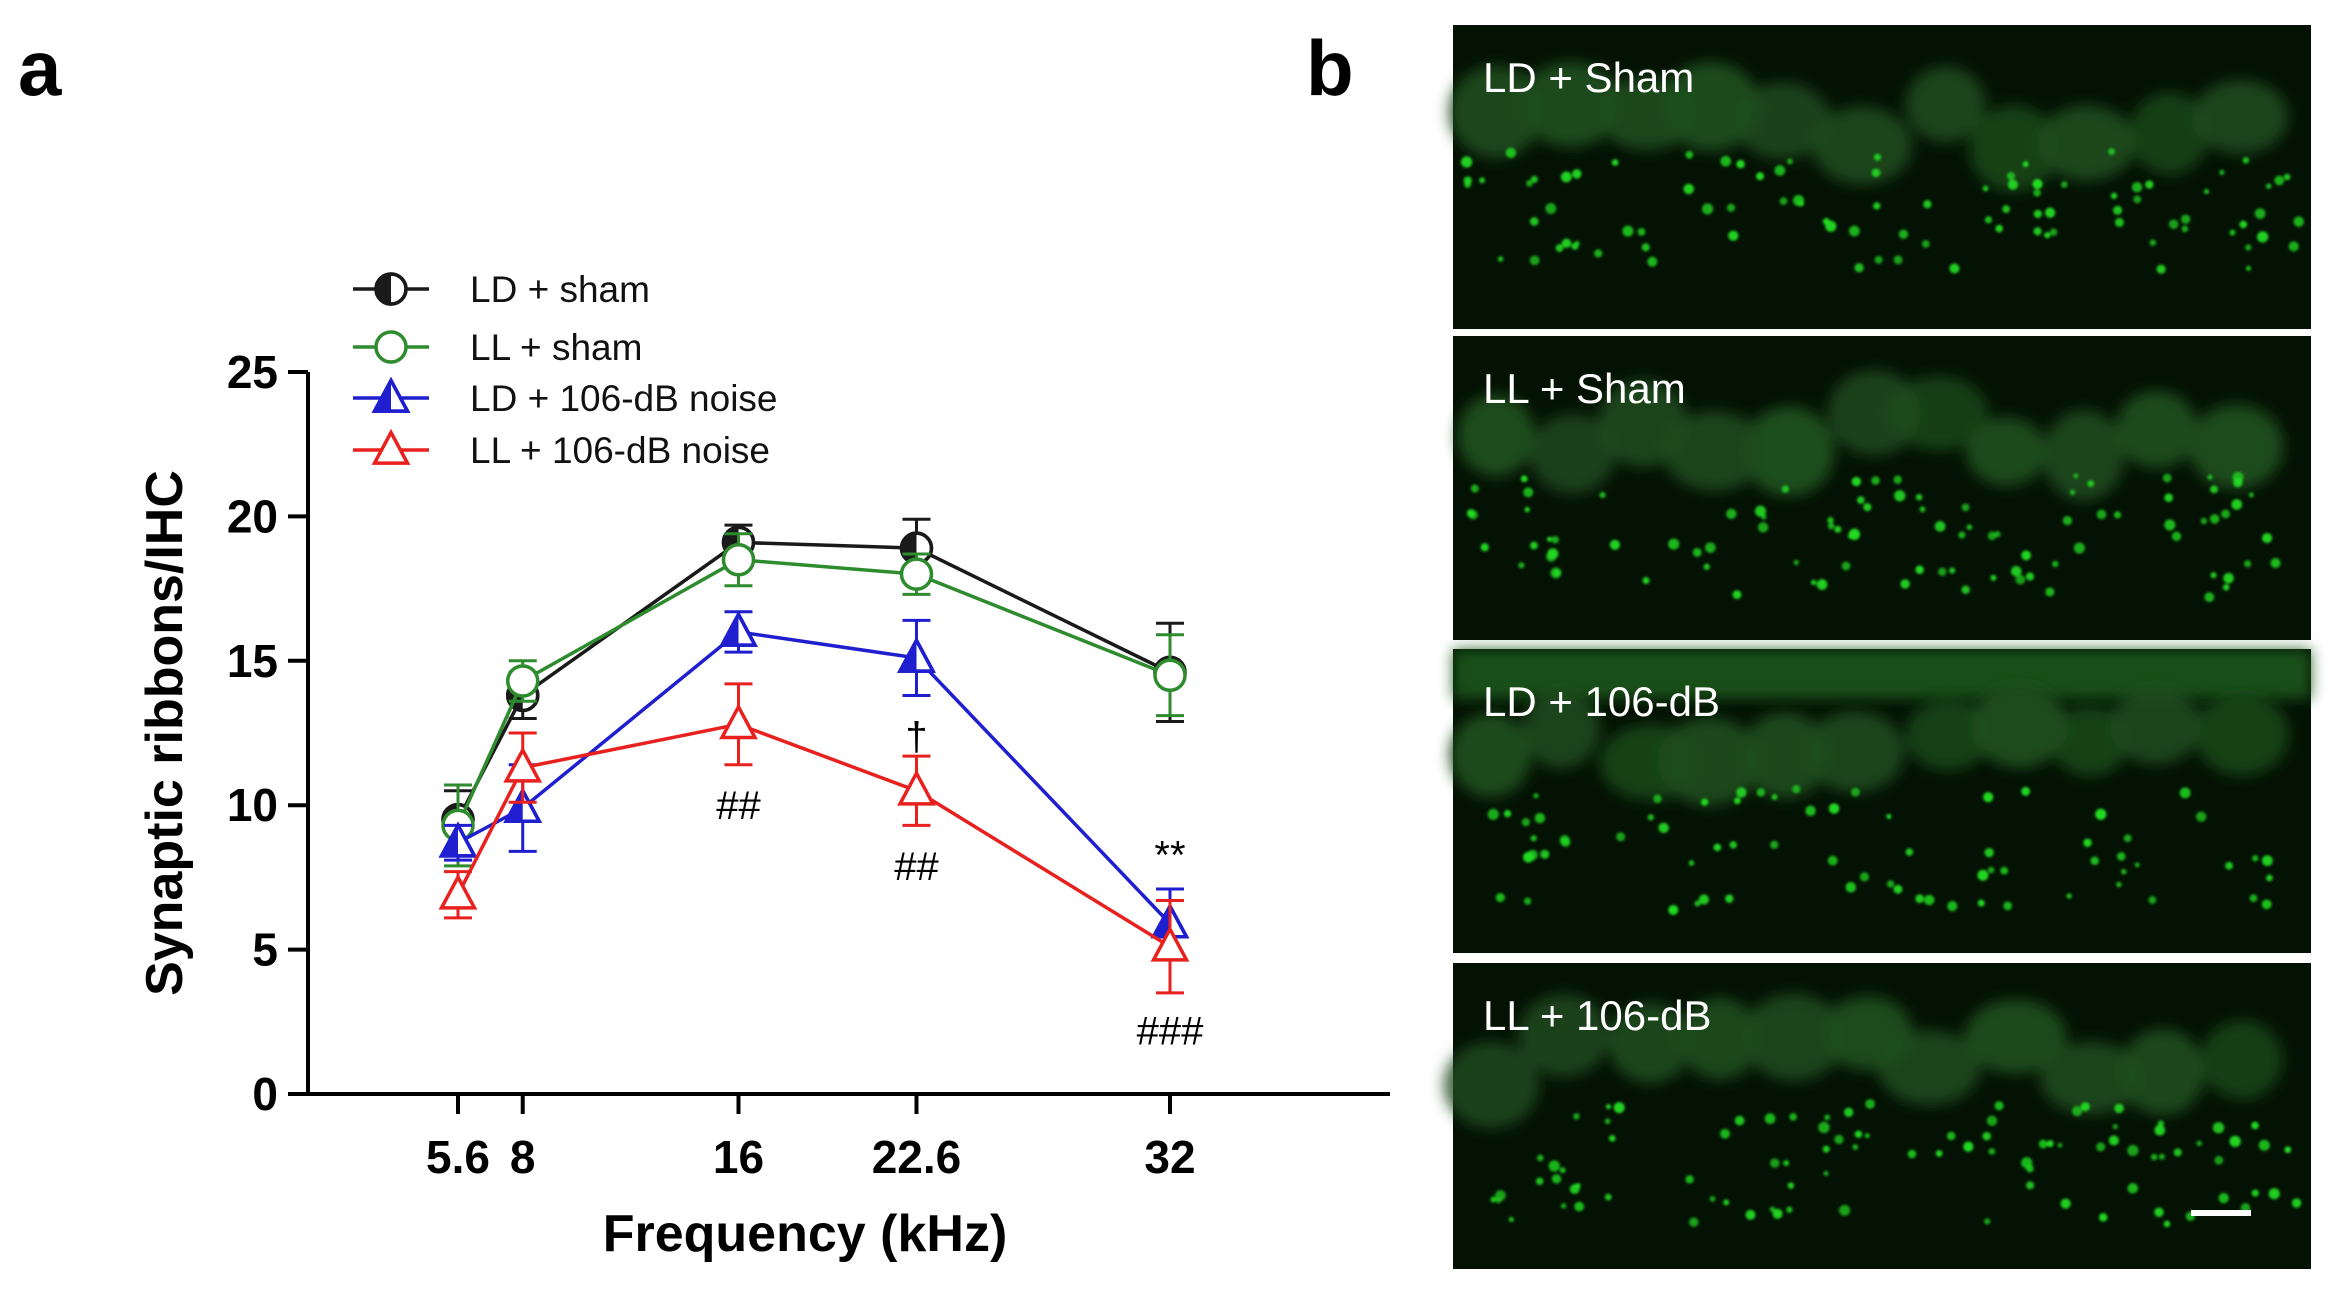 This screenshot has width=2338, height=1309. What do you see at coordinates (1169, 855) in the screenshot?
I see `significance-marker: **` at bounding box center [1169, 855].